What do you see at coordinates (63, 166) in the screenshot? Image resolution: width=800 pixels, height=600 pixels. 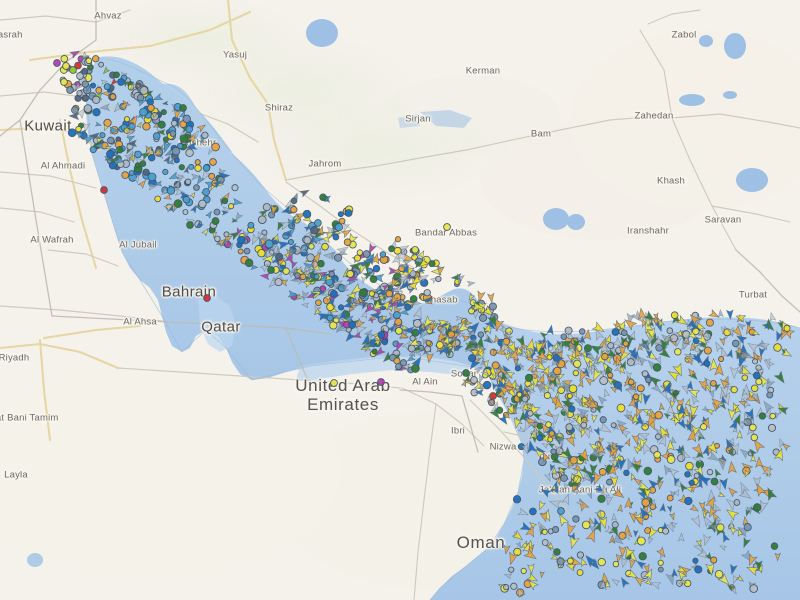 I see `city-al-ahmadi: Al Ahmadi` at bounding box center [63, 166].